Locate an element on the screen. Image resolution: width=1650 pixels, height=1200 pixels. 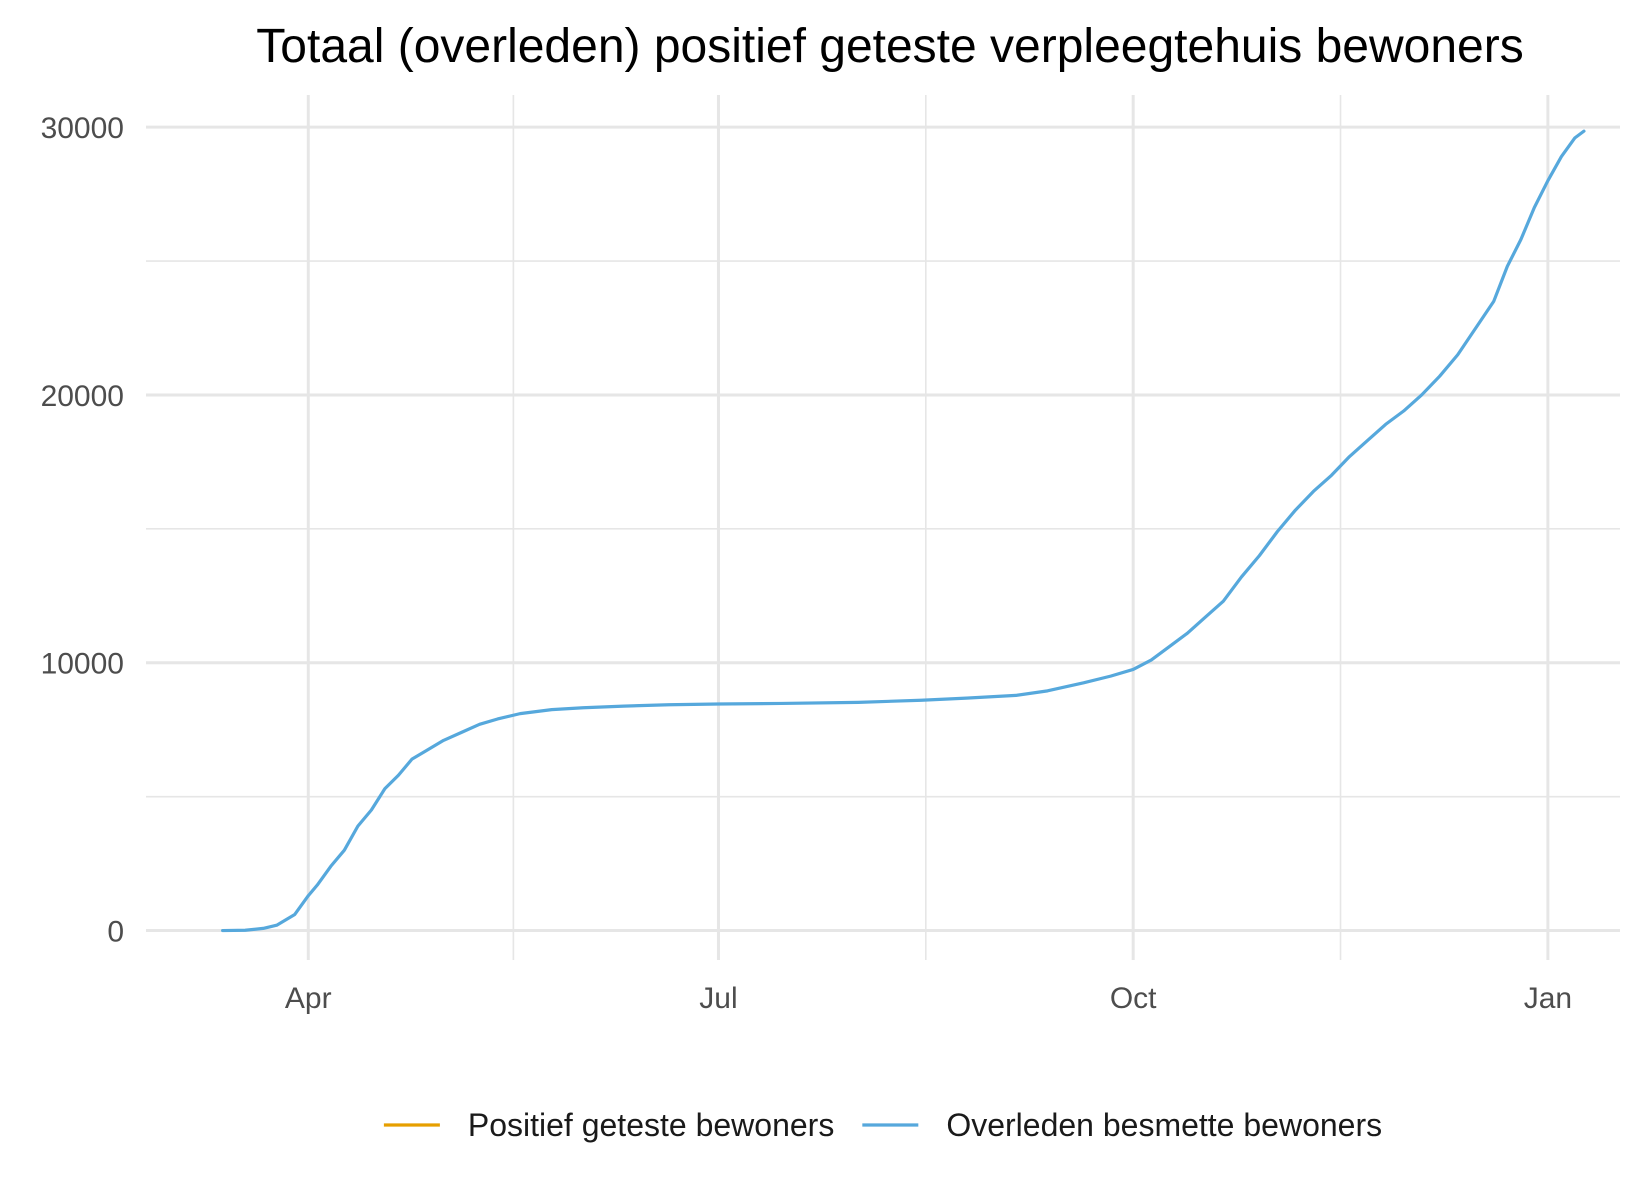
y-tick-label: 10000 is located at coordinates (82, 664).